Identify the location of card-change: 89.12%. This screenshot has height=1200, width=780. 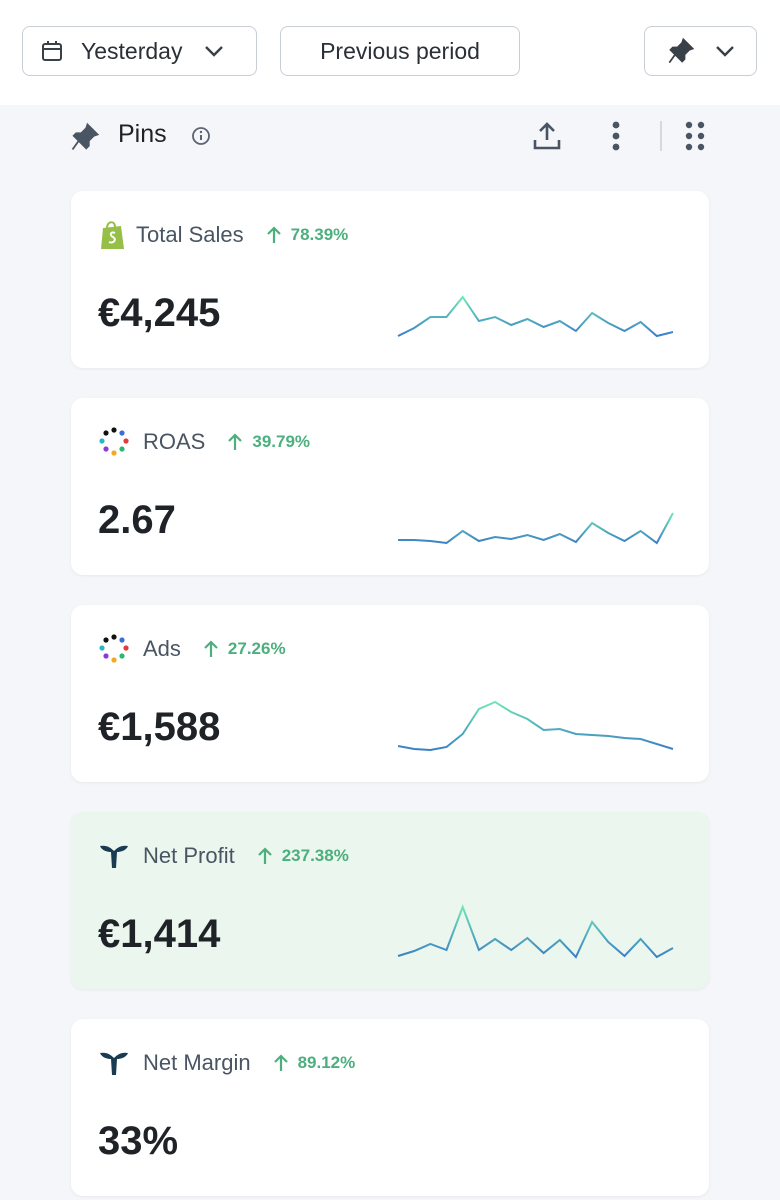
(326, 1062).